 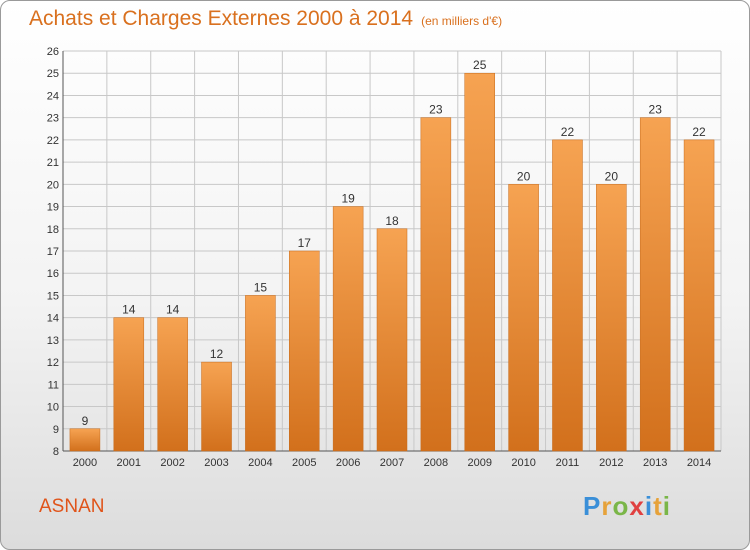 What do you see at coordinates (53, 185) in the screenshot?
I see `y-tick-label: 20` at bounding box center [53, 185].